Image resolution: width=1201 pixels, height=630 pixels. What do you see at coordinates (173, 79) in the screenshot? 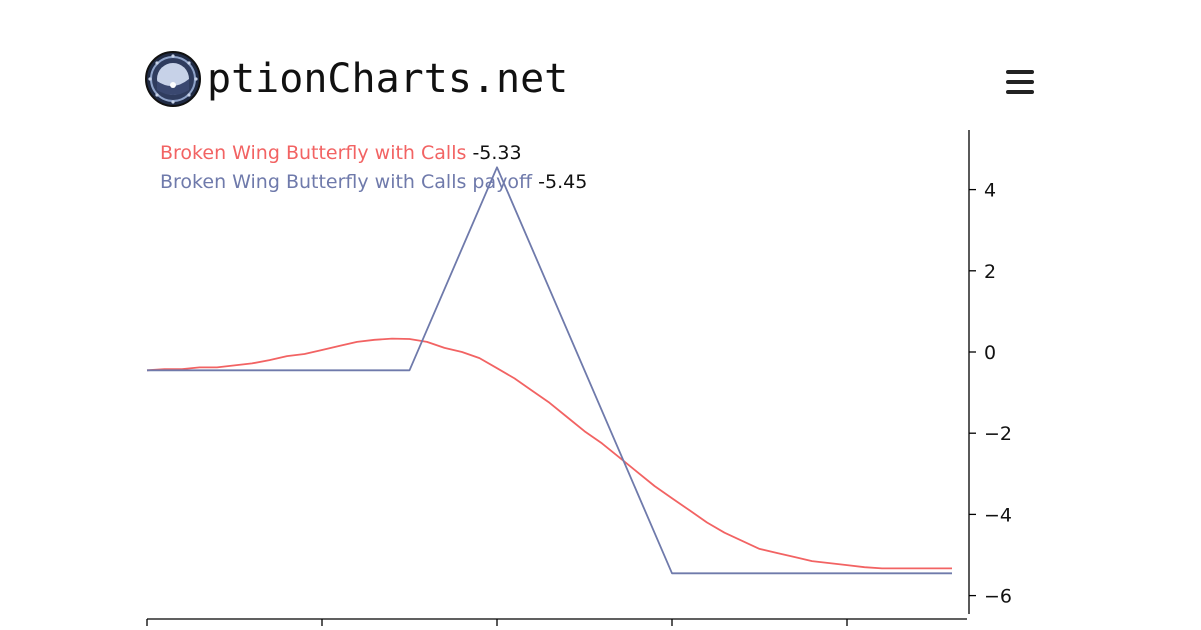
I see `porthole-logo-icon` at bounding box center [173, 79].